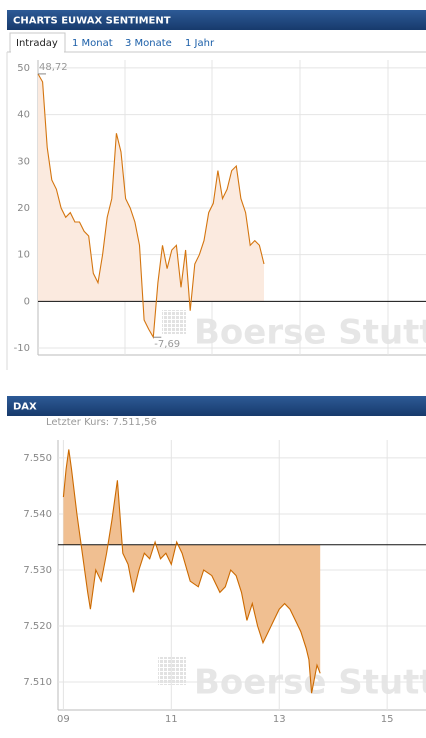  I want to click on x-tick-label: 15, so click(387, 719).